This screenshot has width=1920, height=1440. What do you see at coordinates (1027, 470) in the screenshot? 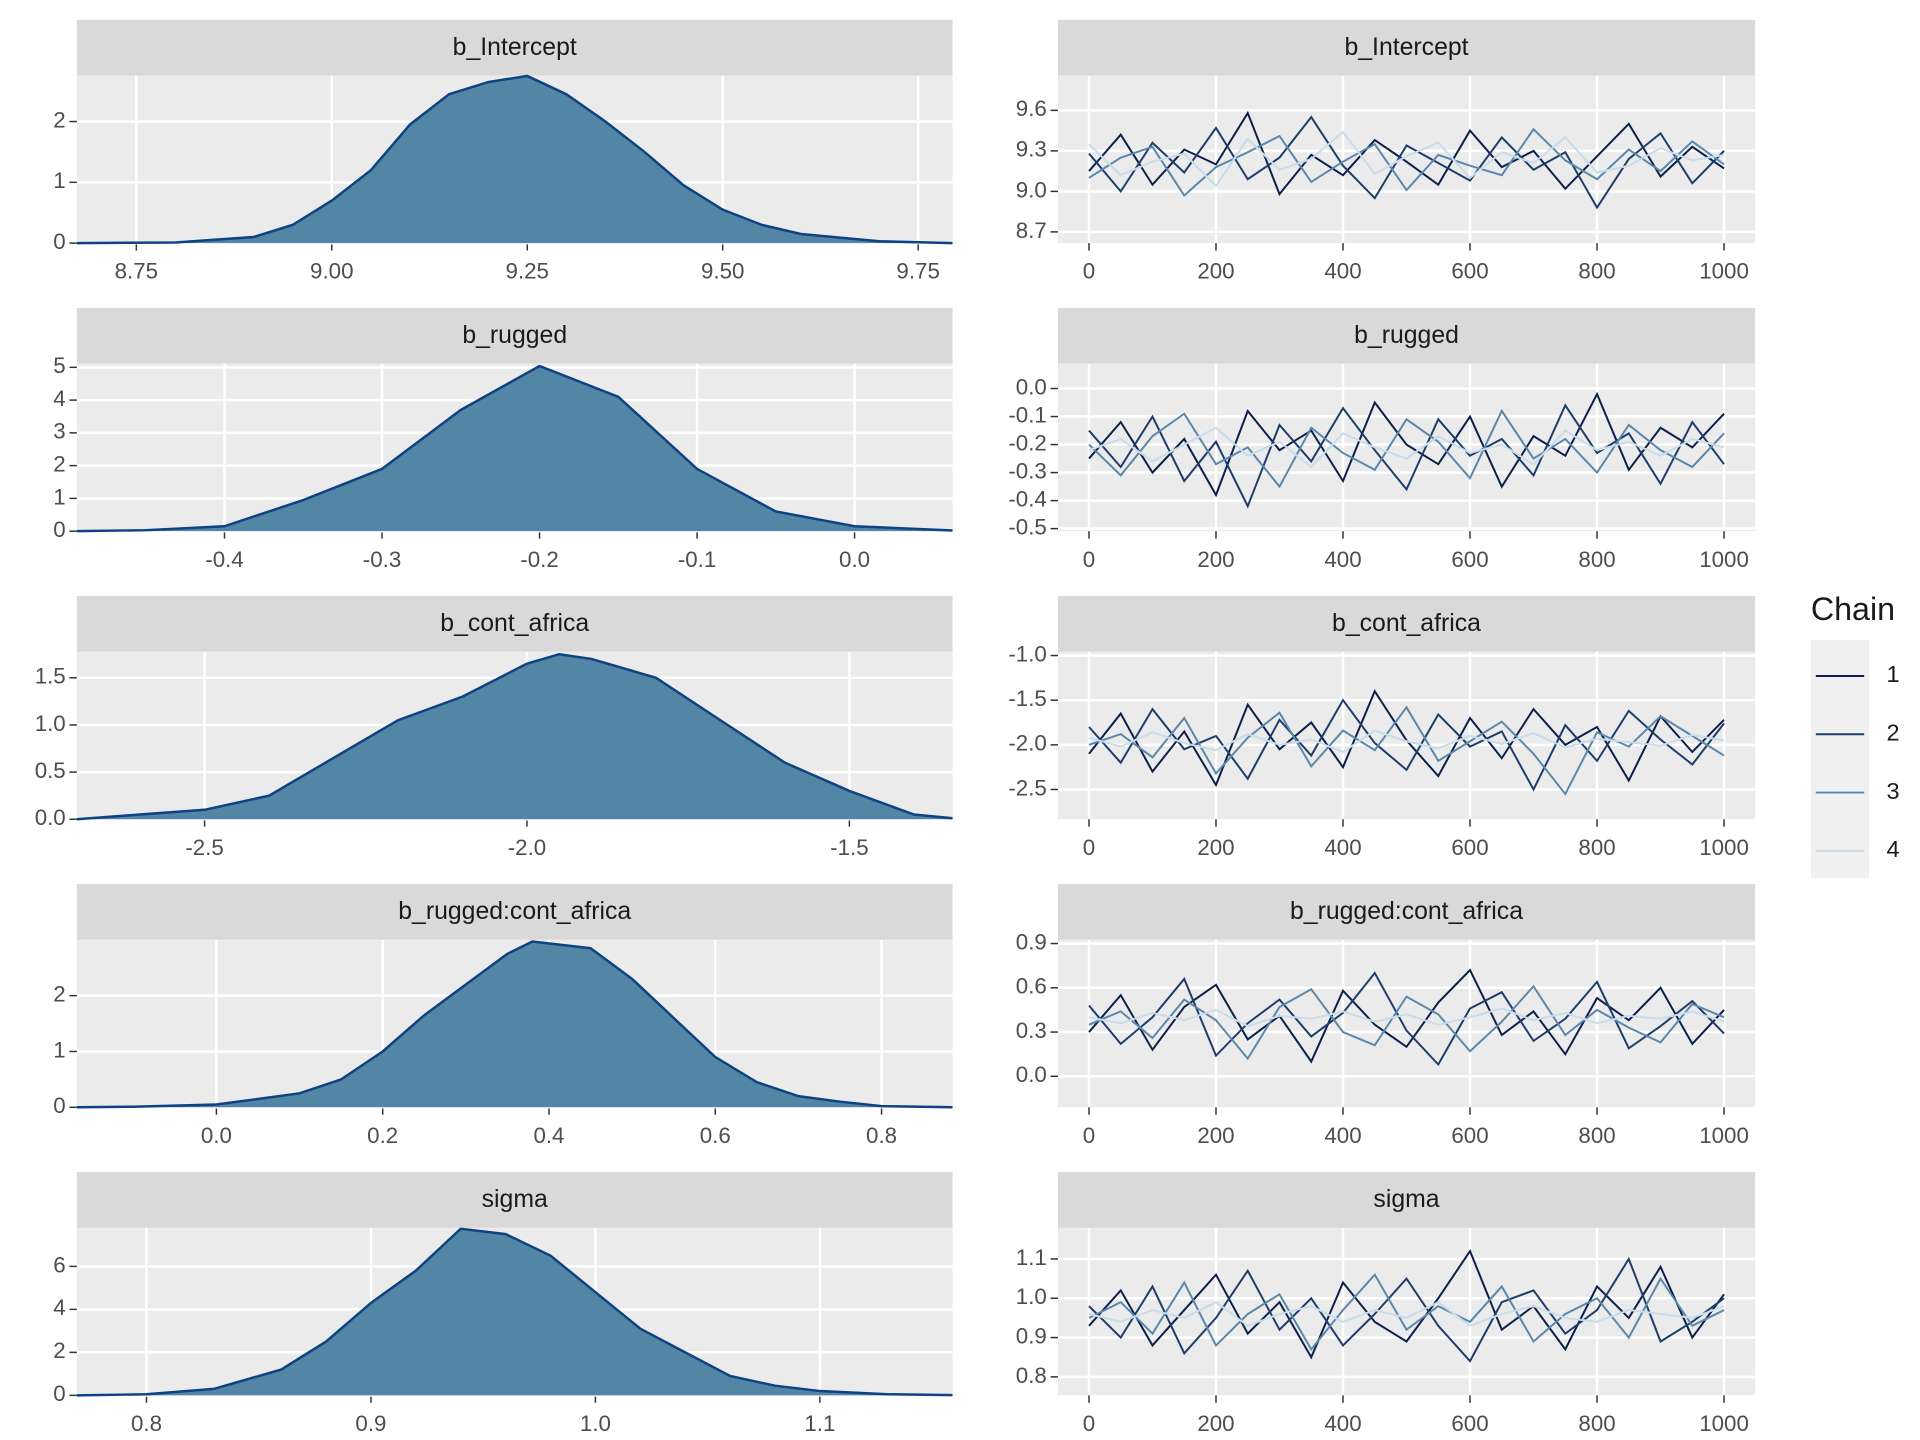
I see `y-tick-label: -0.3` at bounding box center [1027, 470].